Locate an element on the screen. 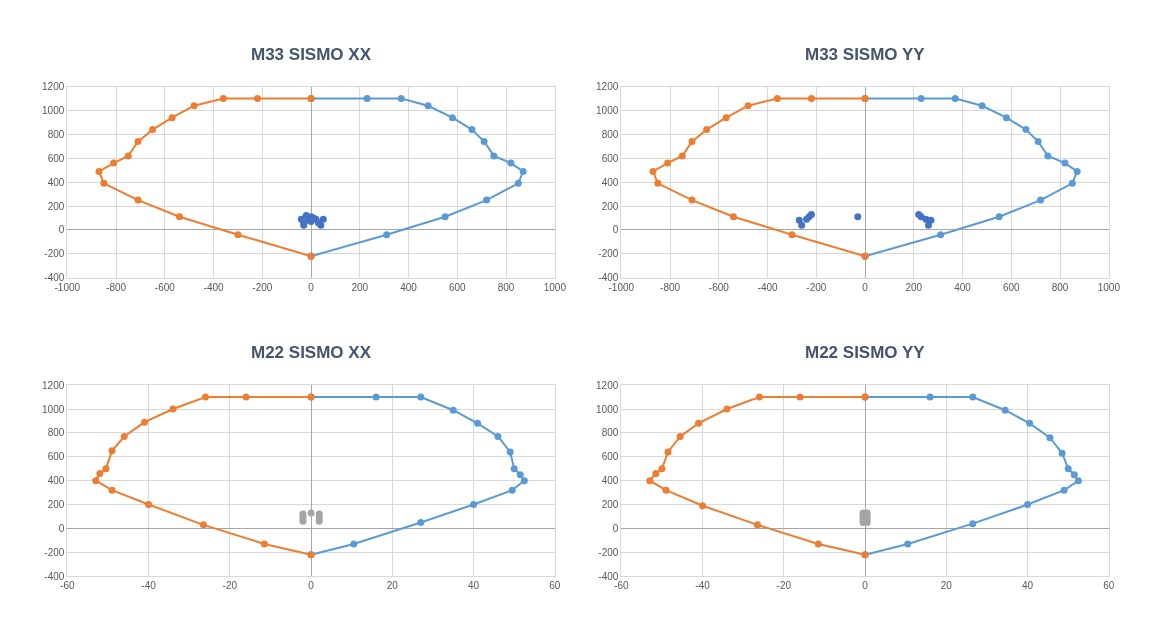 The width and height of the screenshot is (1153, 632). chart-title: M22 SISMO XX is located at coordinates (311, 352).